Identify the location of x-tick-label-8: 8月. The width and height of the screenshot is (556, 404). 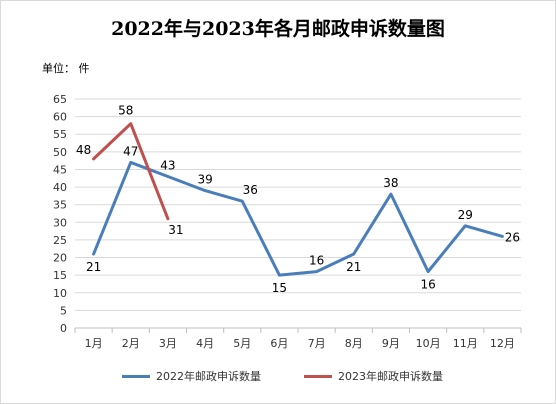
(354, 343).